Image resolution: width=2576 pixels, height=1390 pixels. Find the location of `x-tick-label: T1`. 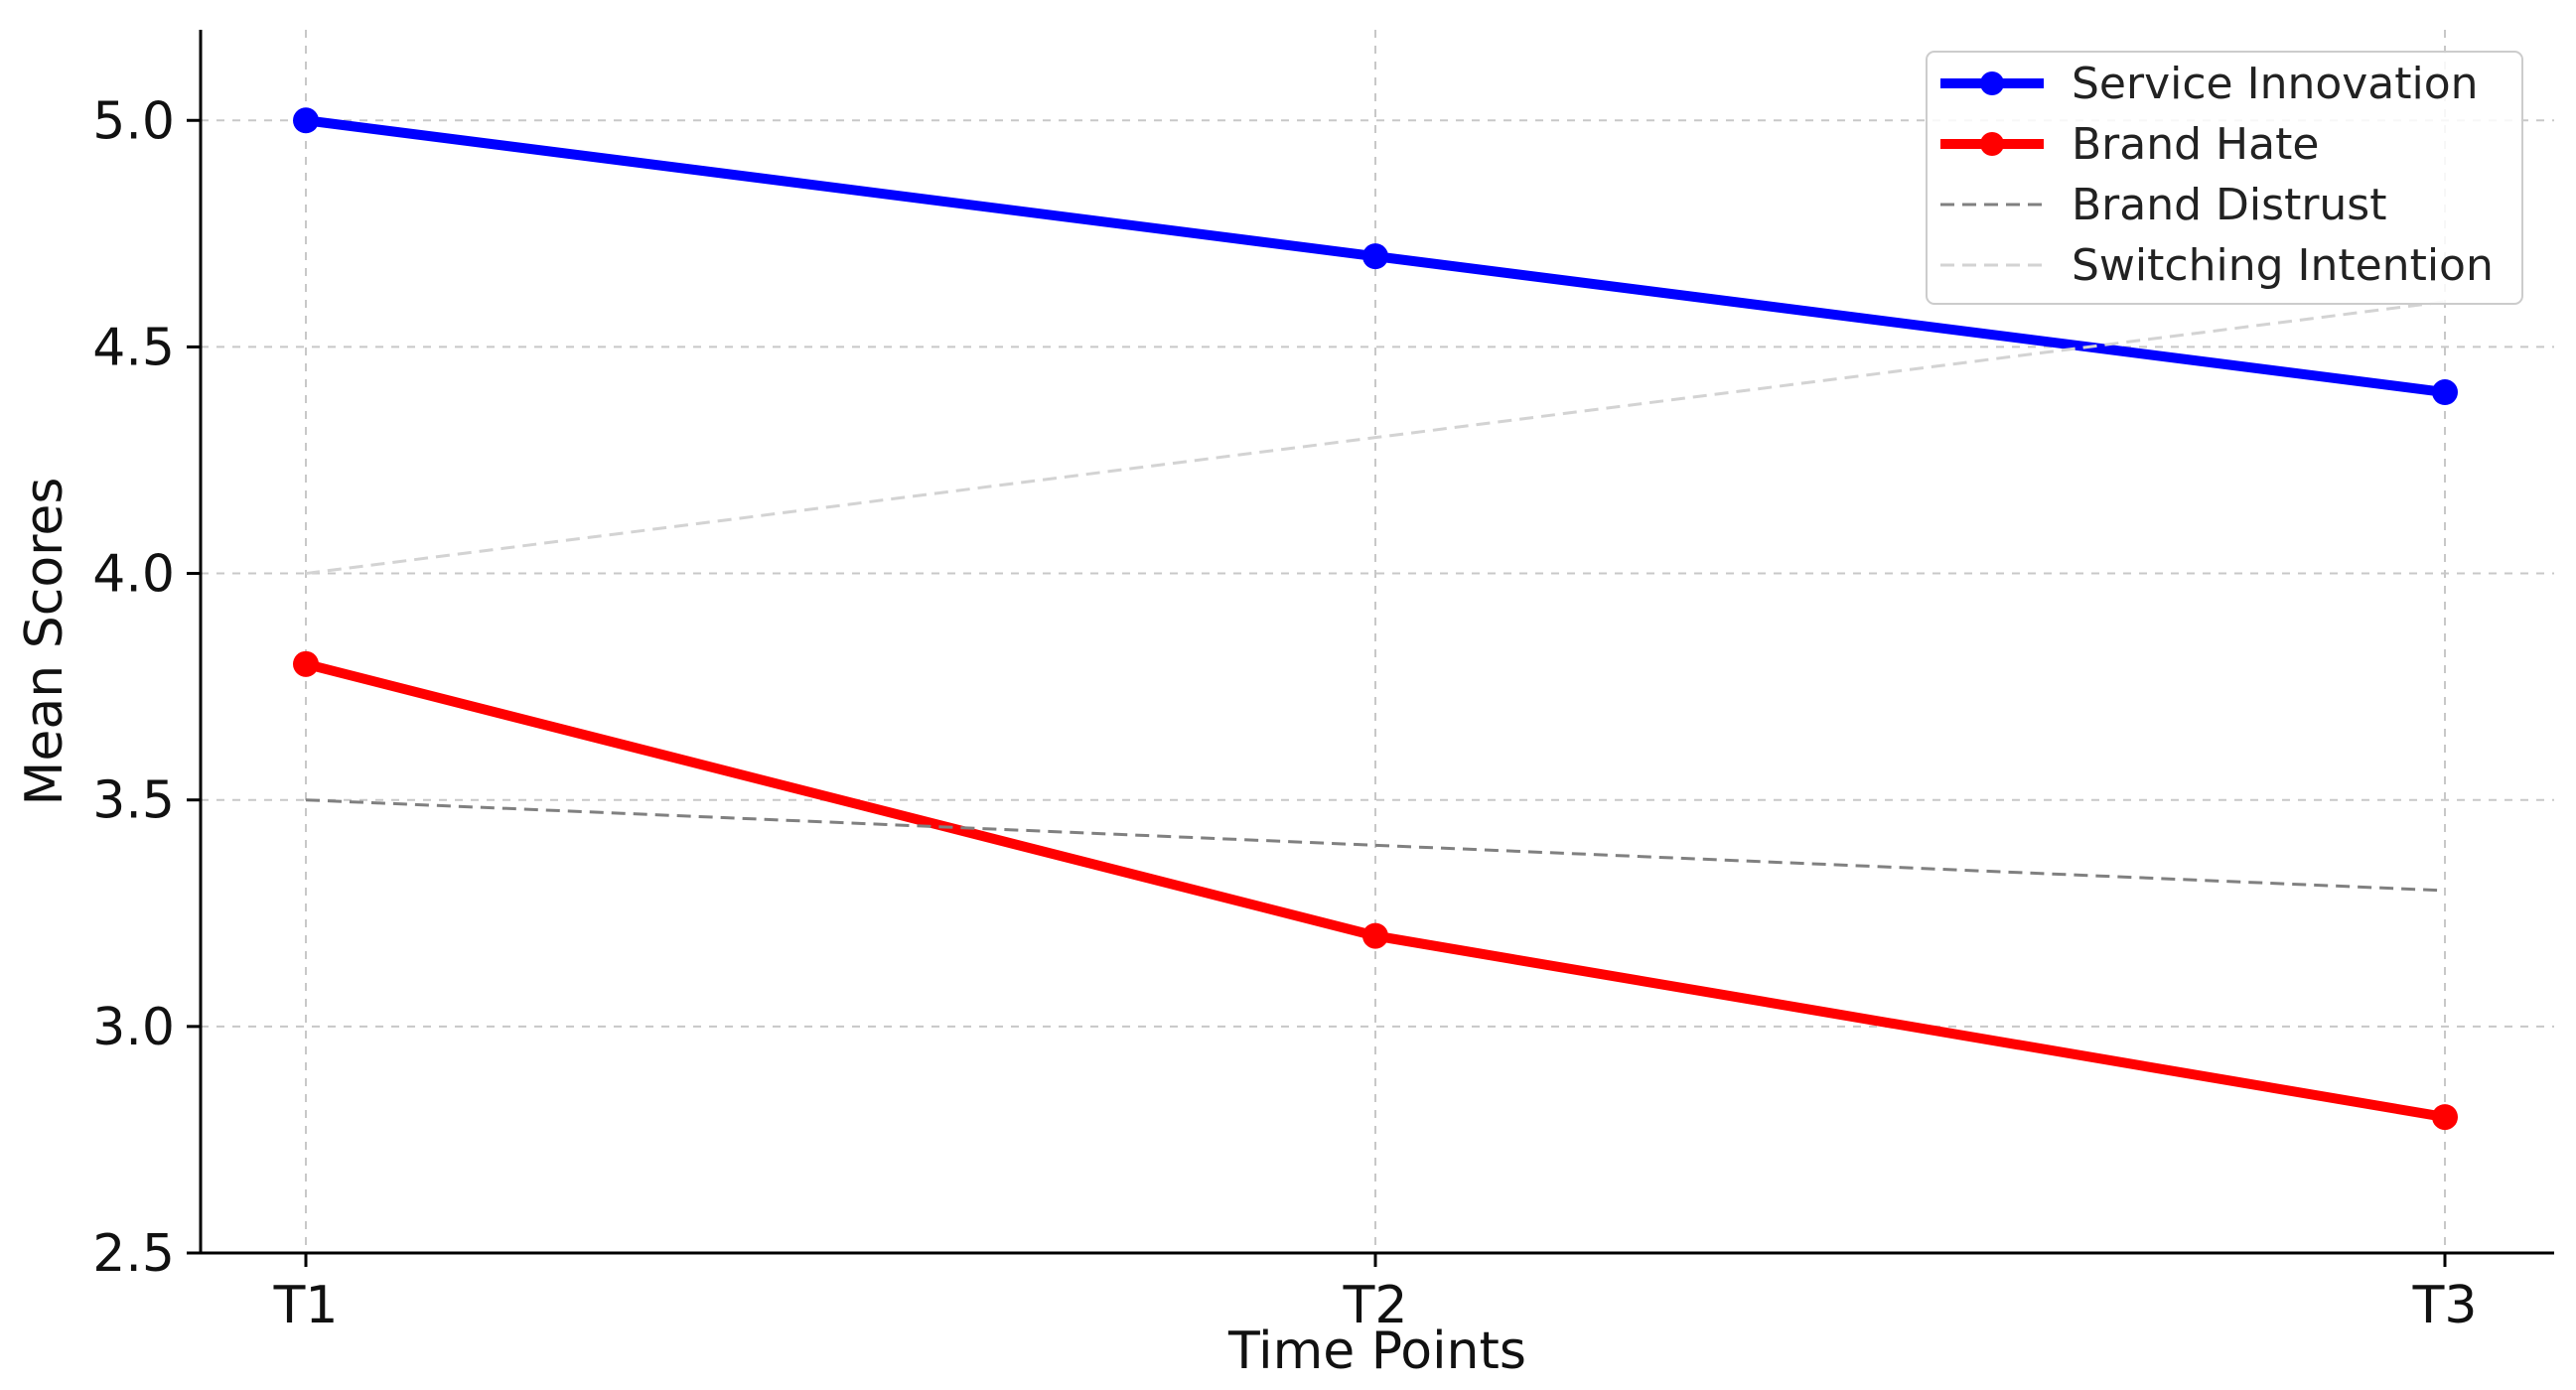

x-tick-label: T1 is located at coordinates (306, 1305).